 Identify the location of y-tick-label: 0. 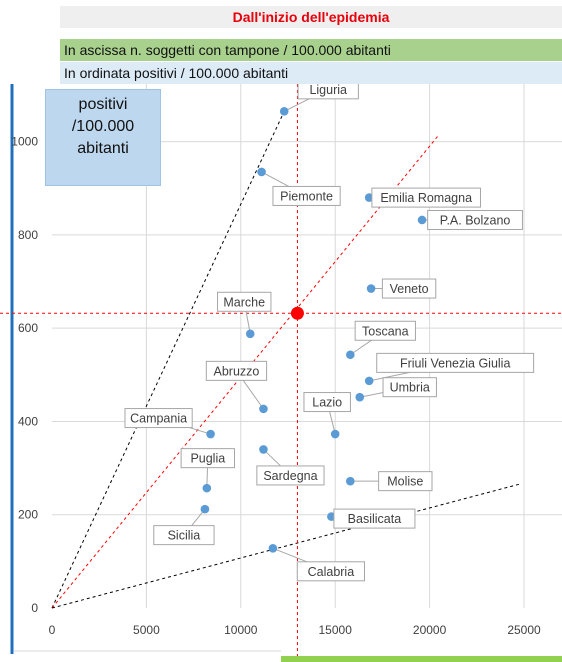
(34, 608).